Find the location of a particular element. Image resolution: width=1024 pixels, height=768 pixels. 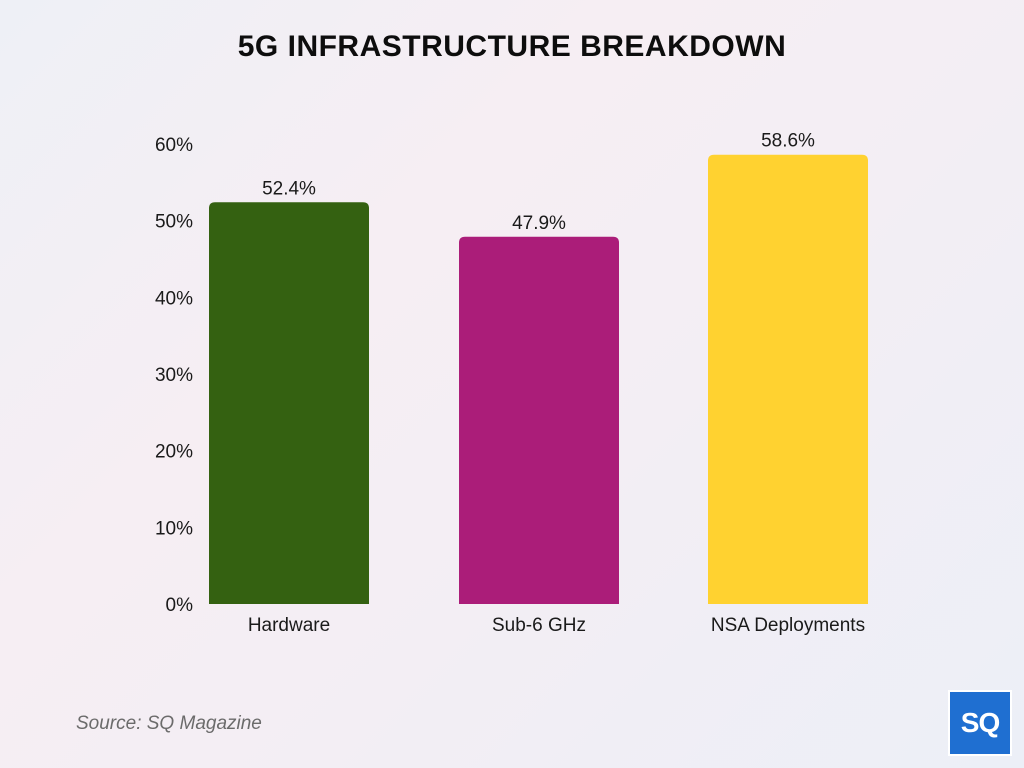

category-label: NSA Deployments is located at coordinates (788, 625).